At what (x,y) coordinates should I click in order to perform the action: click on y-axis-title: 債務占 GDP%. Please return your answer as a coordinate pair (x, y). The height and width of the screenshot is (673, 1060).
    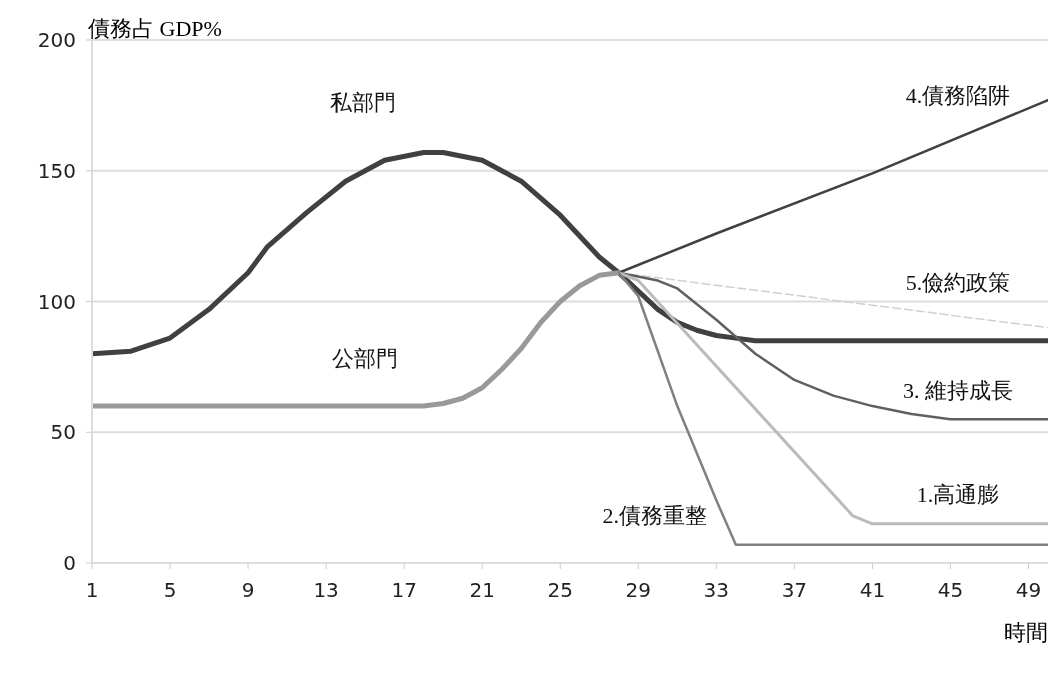
    Looking at the image, I should click on (155, 29).